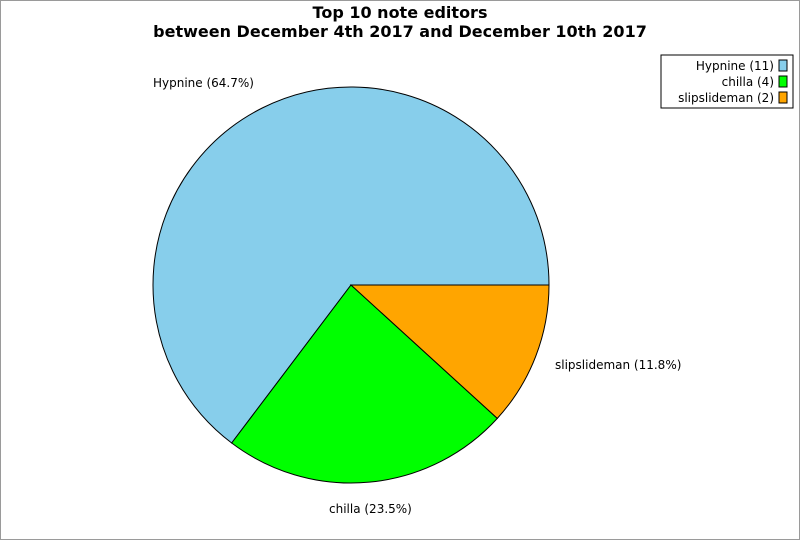 The height and width of the screenshot is (540, 800). I want to click on legend-swatch-chilla, so click(783, 81).